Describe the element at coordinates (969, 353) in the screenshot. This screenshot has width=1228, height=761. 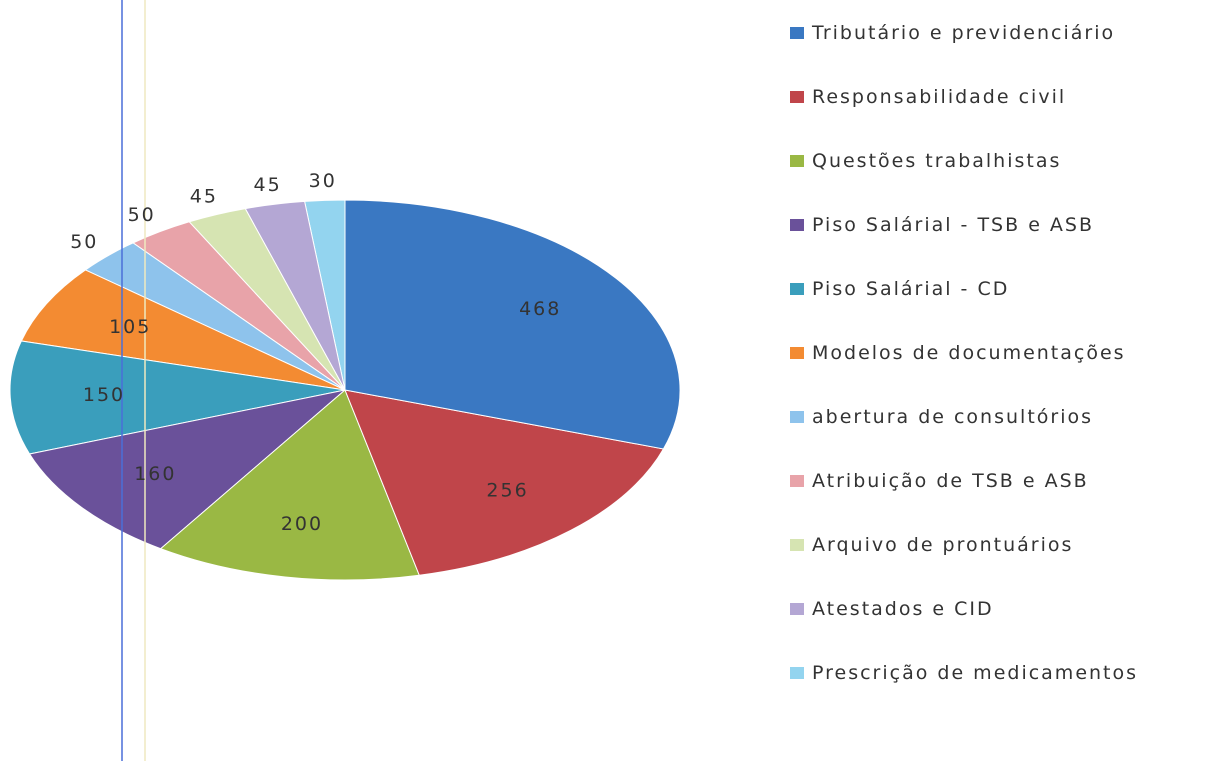
I see `legend-label: Modelos de documentações` at that location.